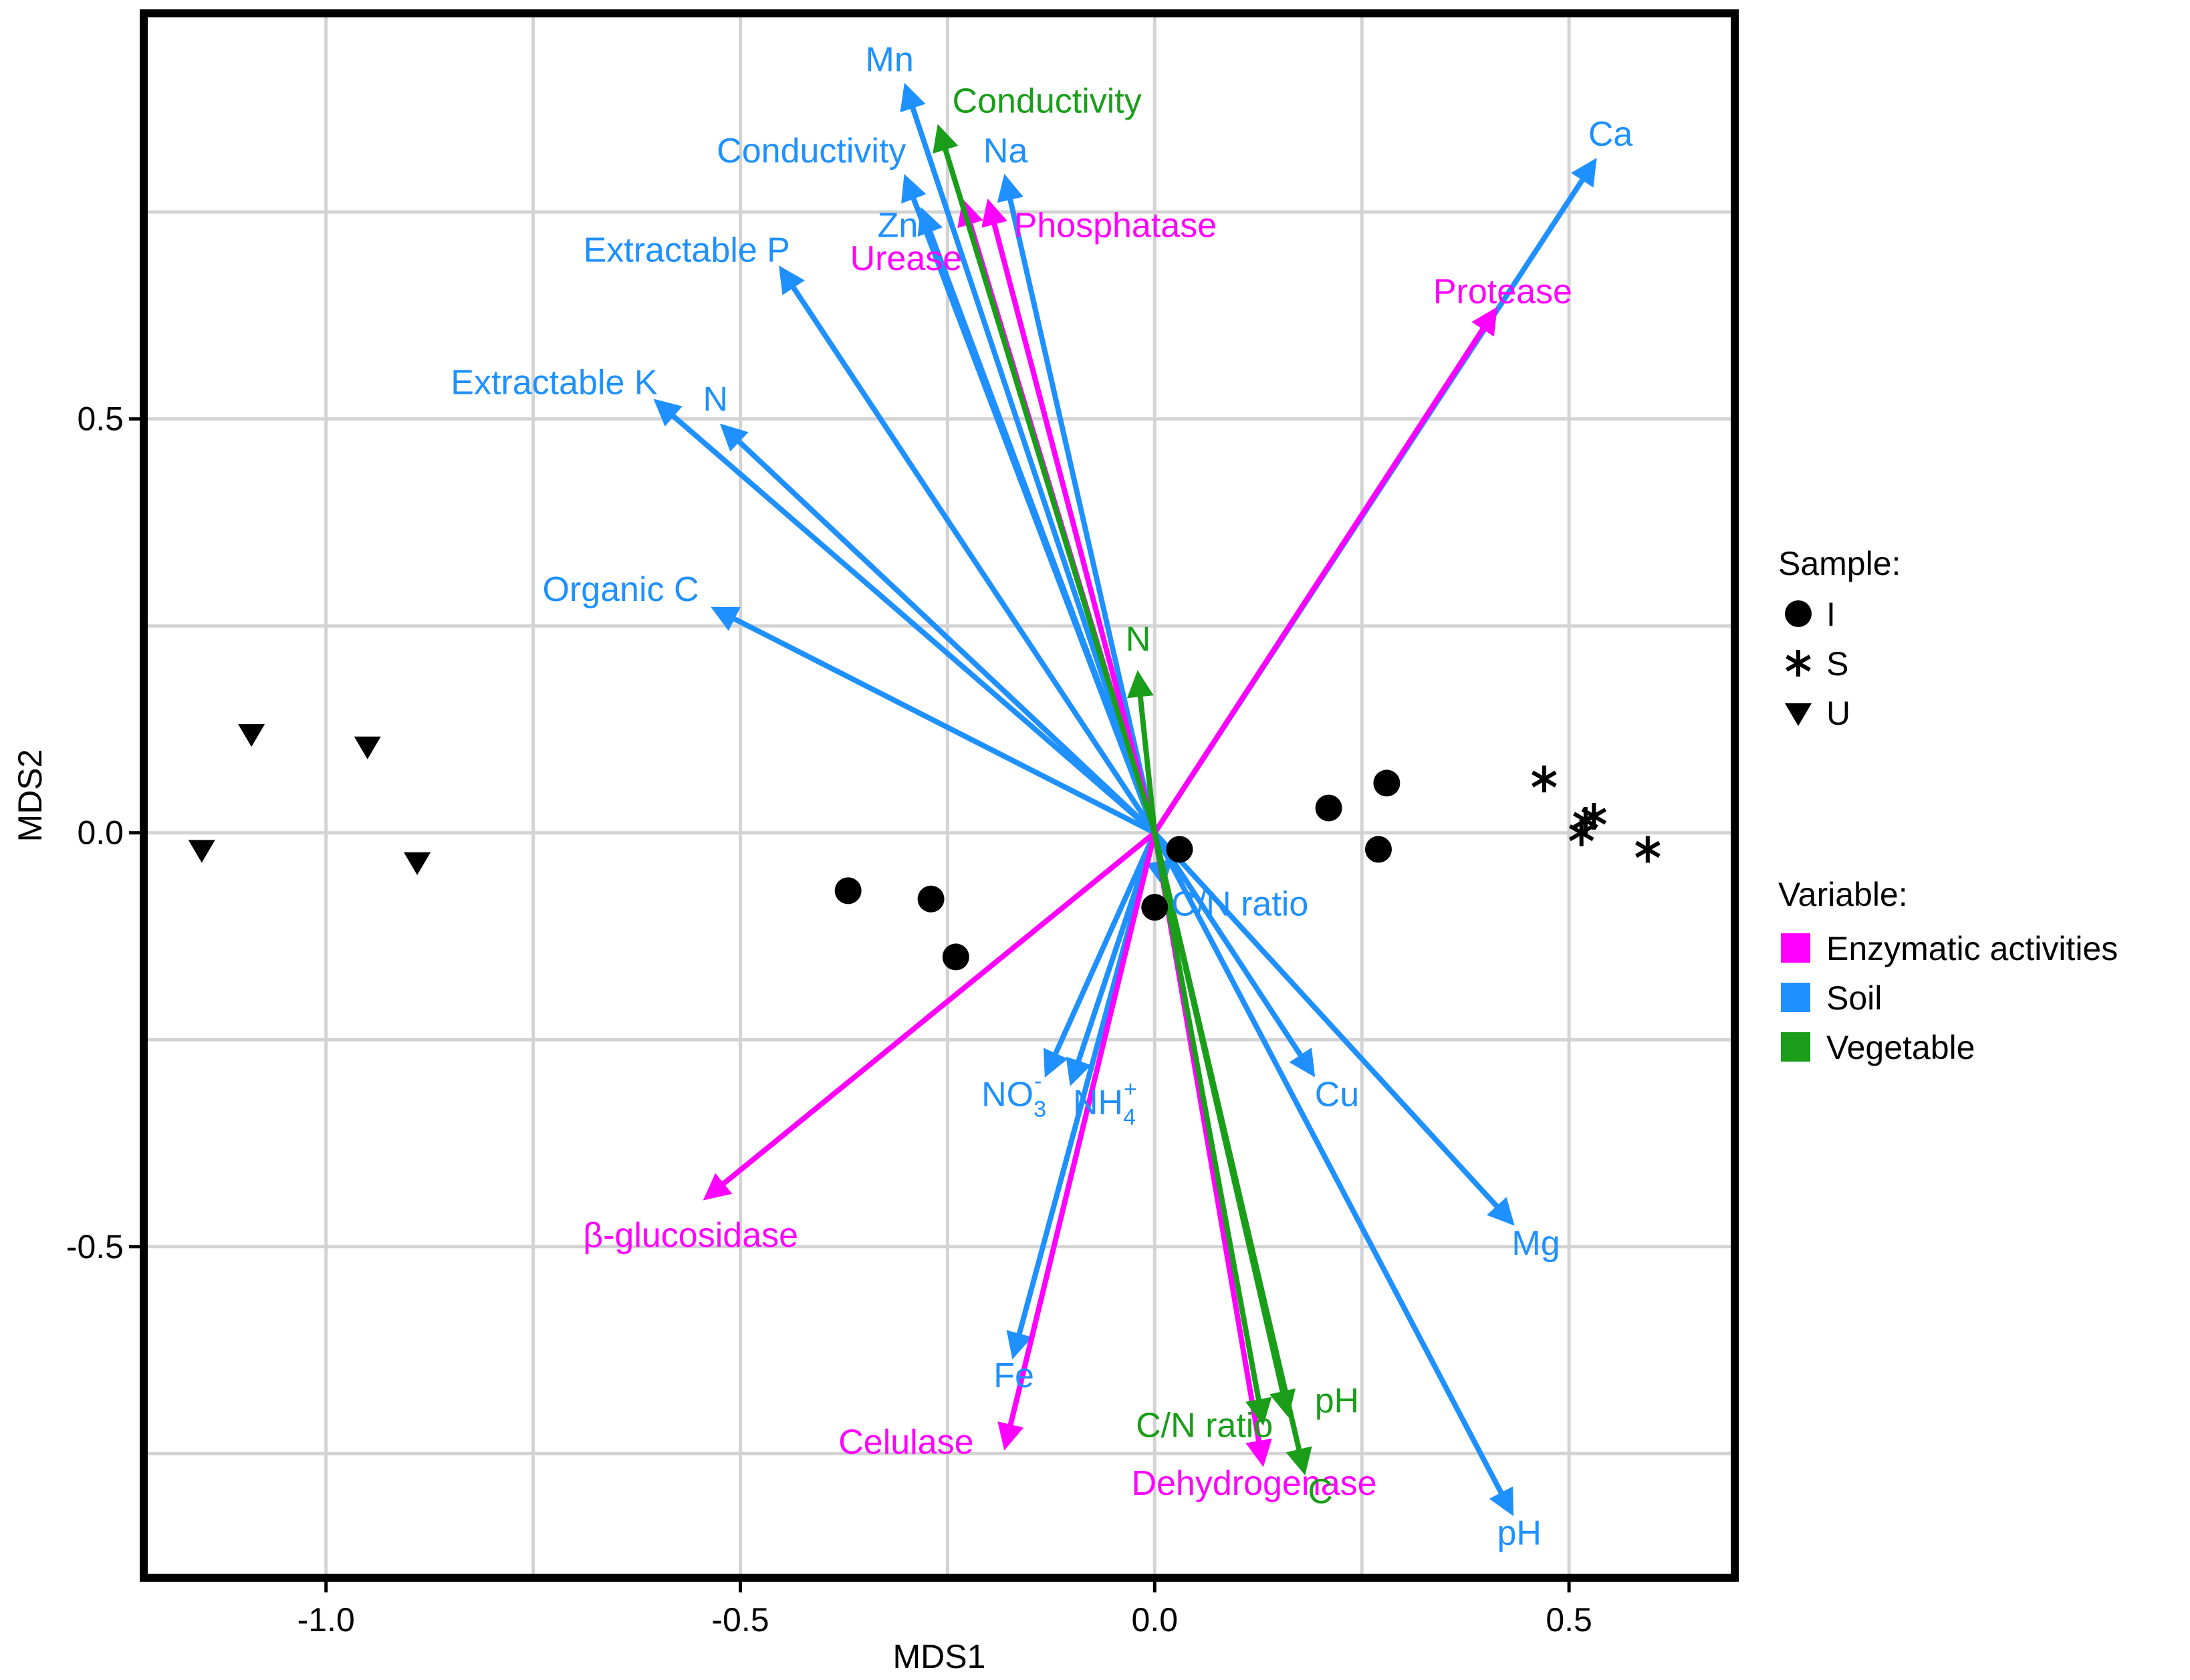  What do you see at coordinates (1535, 1243) in the screenshot?
I see `vector-label-soil-mg: Mg` at bounding box center [1535, 1243].